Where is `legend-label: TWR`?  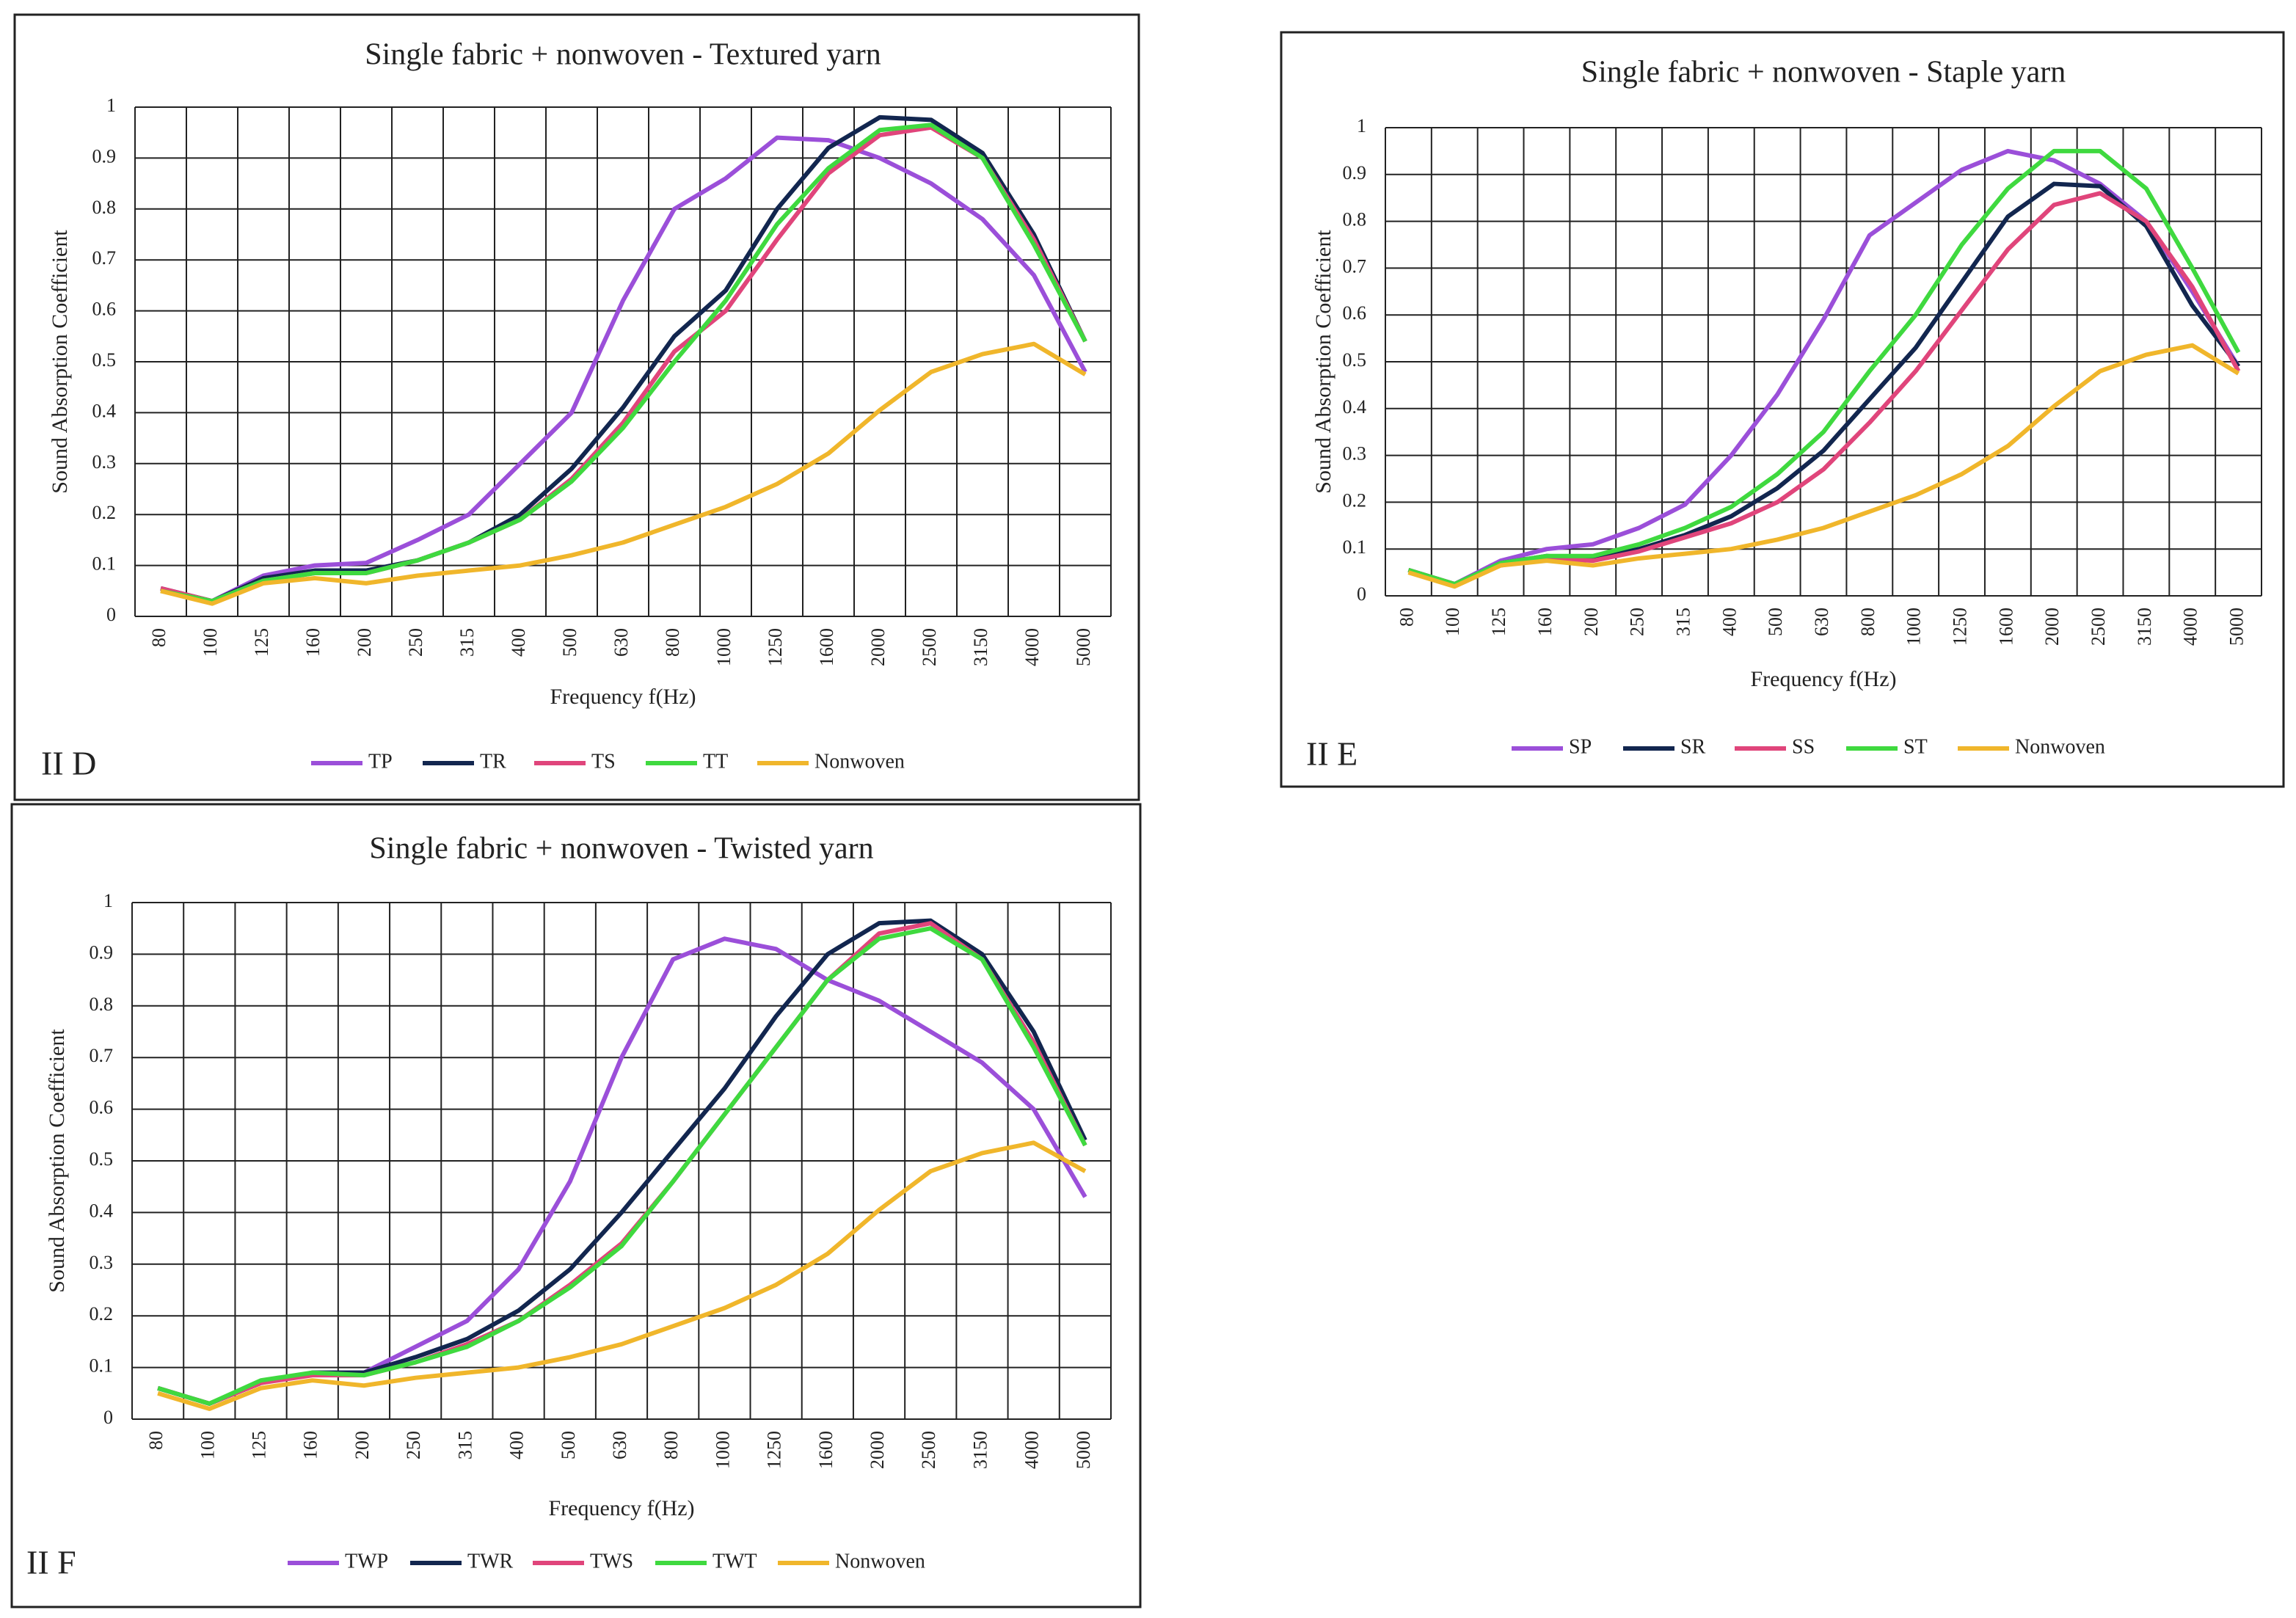
legend-label: TWR is located at coordinates (490, 1561).